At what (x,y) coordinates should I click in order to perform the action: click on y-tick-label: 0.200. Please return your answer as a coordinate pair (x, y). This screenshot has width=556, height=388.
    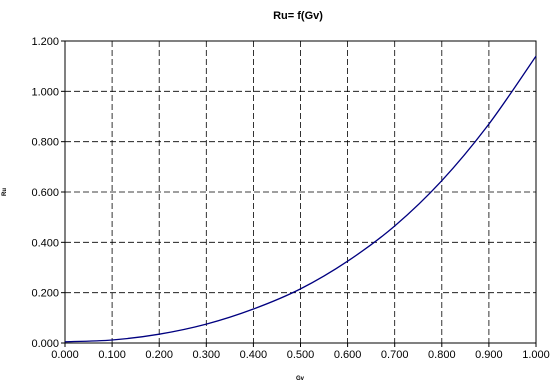
    Looking at the image, I should click on (45, 294).